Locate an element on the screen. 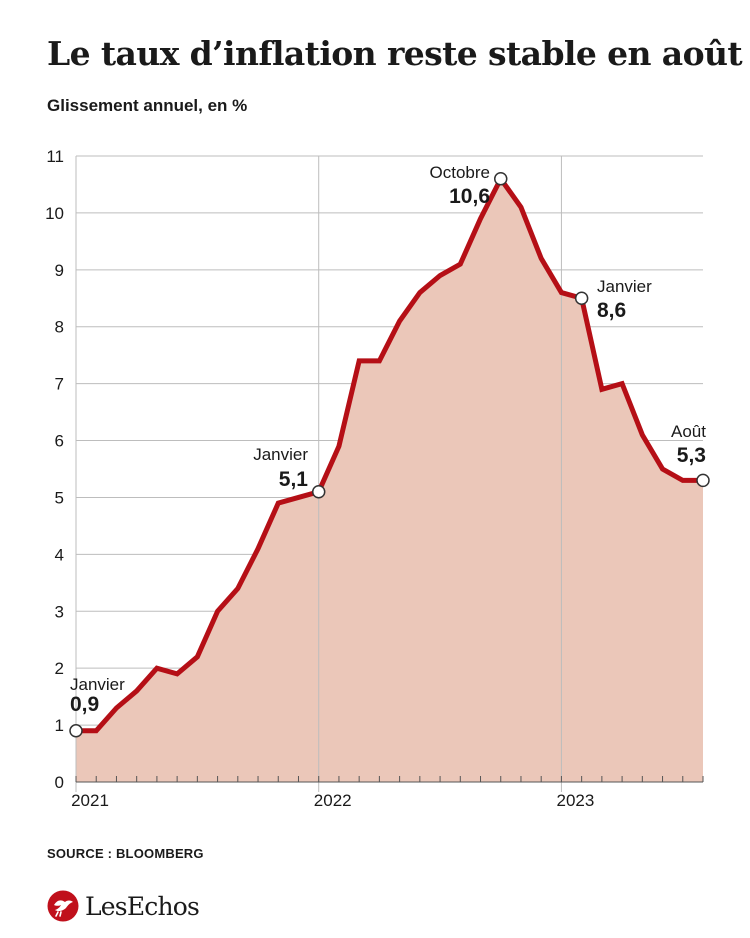  chart-title: Le taux d’inflation reste stable en août is located at coordinates (395, 53).